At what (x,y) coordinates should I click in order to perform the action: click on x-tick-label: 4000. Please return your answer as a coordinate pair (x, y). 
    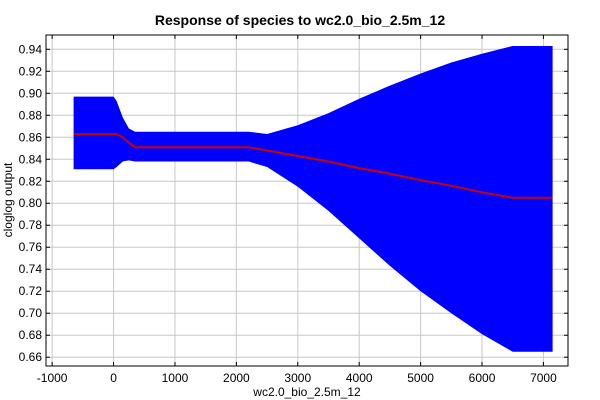
    Looking at the image, I should click on (359, 378).